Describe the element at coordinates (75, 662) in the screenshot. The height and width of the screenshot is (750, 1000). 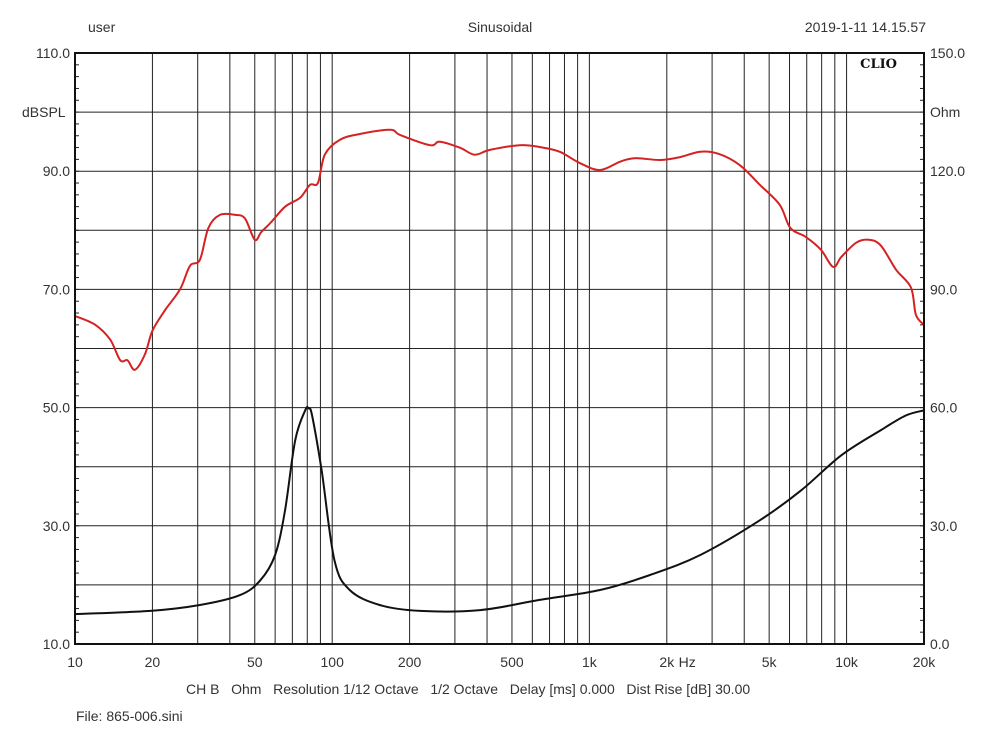
I see `x-tick-label: 10` at that location.